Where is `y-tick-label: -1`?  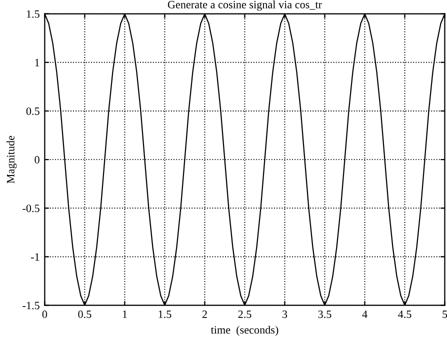 y-tick-label: -1 is located at coordinates (35, 257).